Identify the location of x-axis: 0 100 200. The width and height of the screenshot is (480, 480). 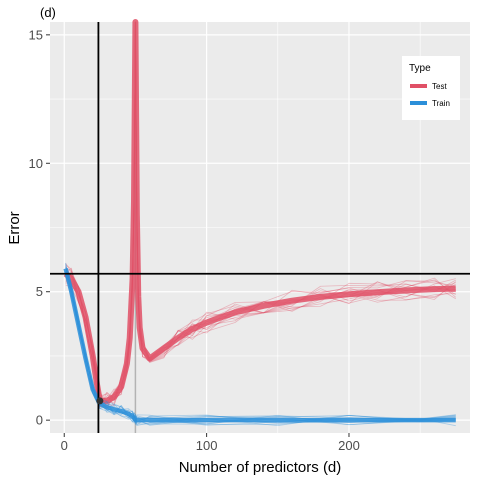
(210, 443).